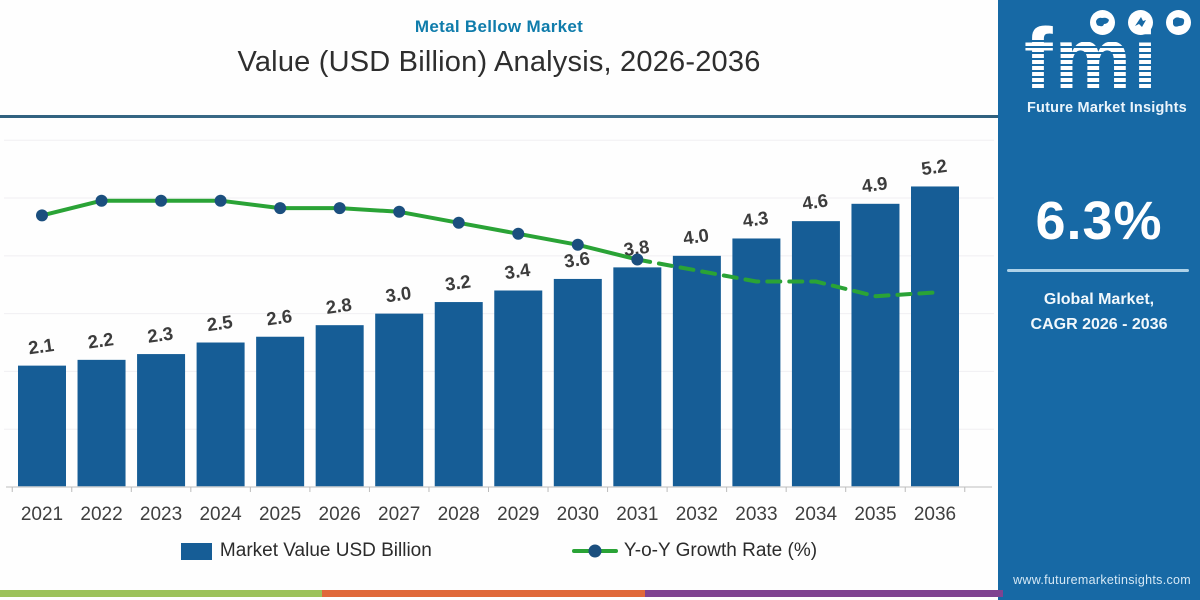 This screenshot has height=600, width=1200. What do you see at coordinates (280, 514) in the screenshot?
I see `x-axis-label: 2025` at bounding box center [280, 514].